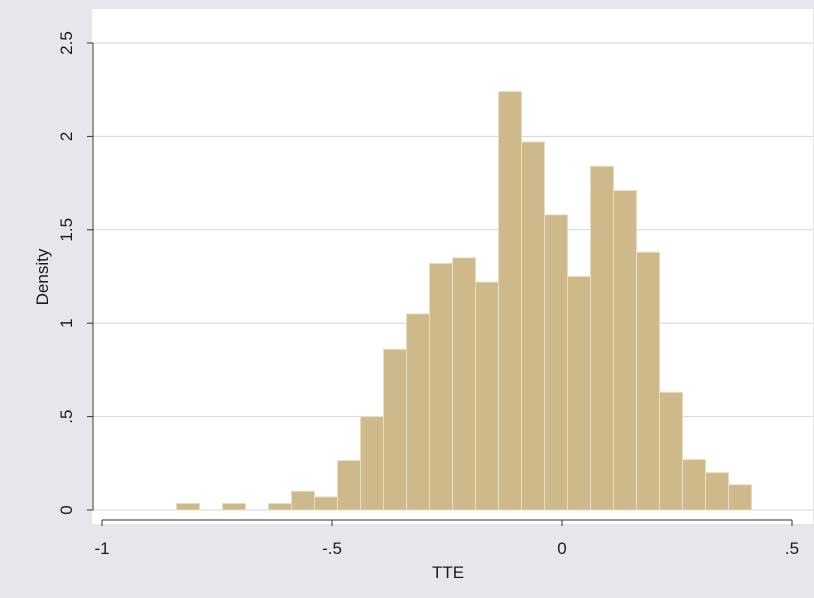 The image size is (814, 598). I want to click on y-axis-title: Density, so click(42, 276).